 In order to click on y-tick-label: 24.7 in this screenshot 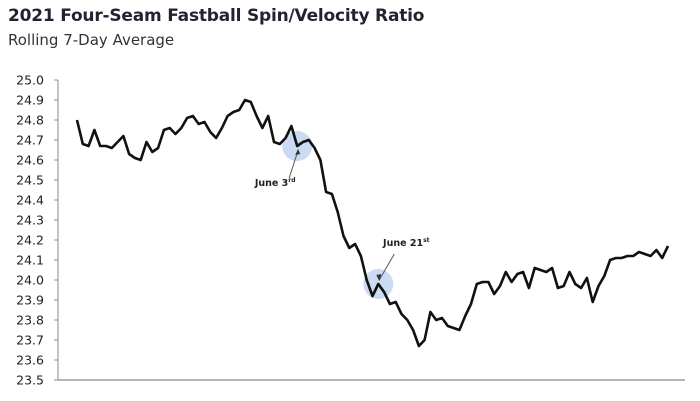, I will do `click(30, 140)`.